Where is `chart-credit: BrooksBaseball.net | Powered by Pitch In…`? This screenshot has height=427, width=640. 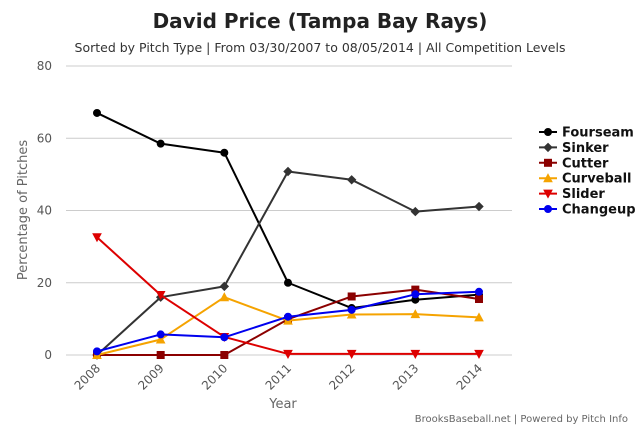
chart-credit: BrooksBaseball.net | Powered by Pitch In… is located at coordinates (521, 419).